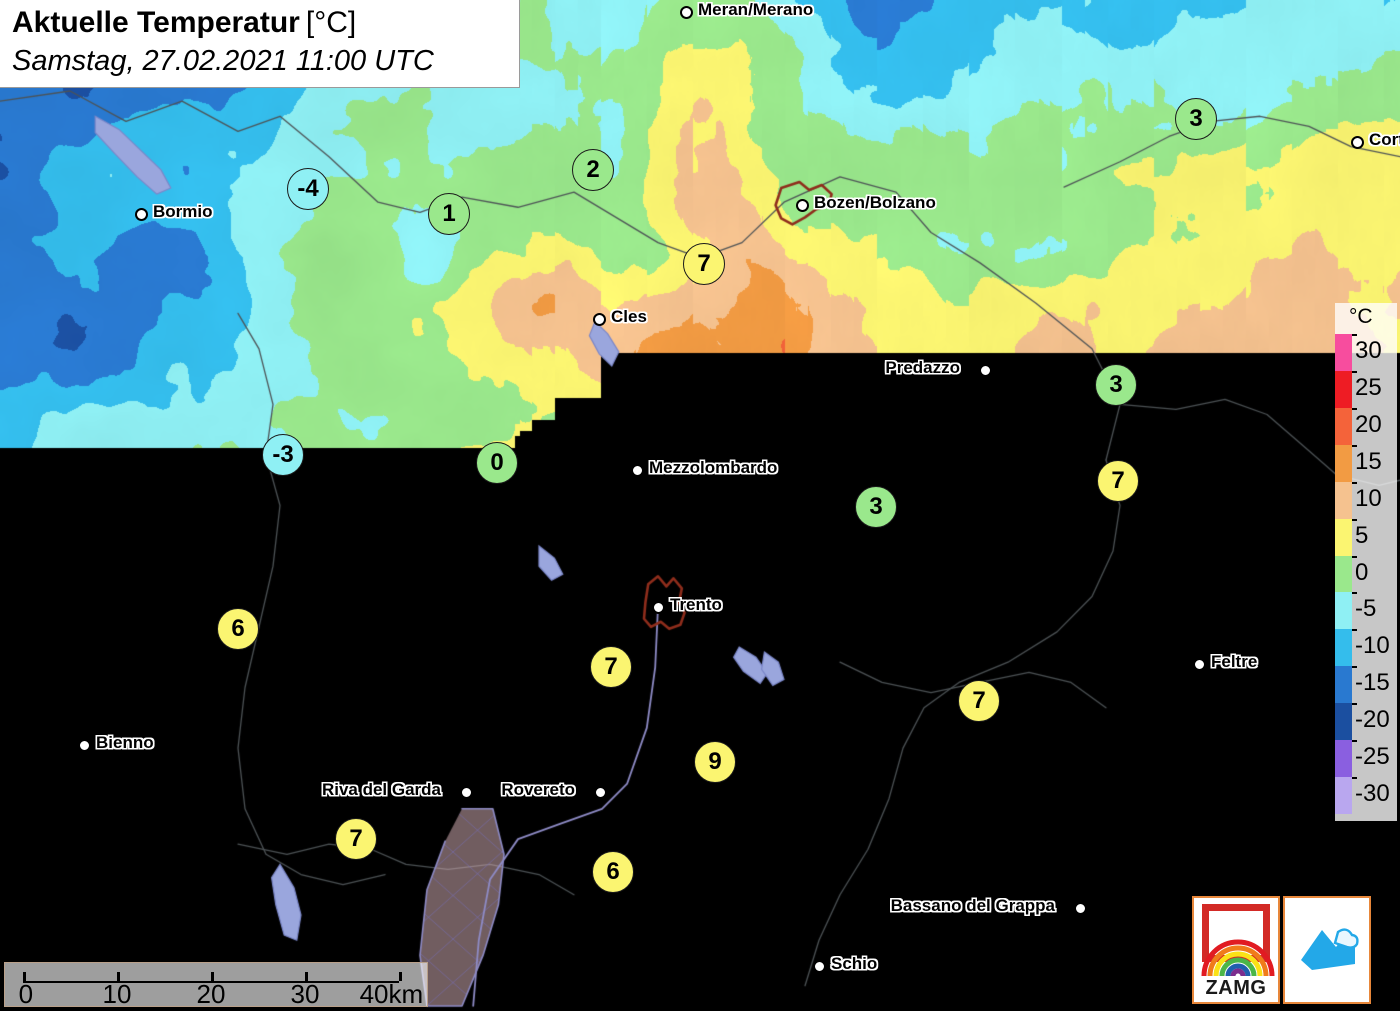 This screenshot has height=1011, width=1400. What do you see at coordinates (331, 22) in the screenshot?
I see `title-unit: [°C]` at bounding box center [331, 22].